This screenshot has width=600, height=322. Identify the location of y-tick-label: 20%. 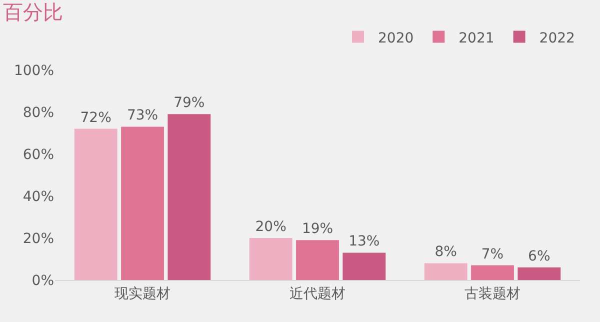
(38, 238).